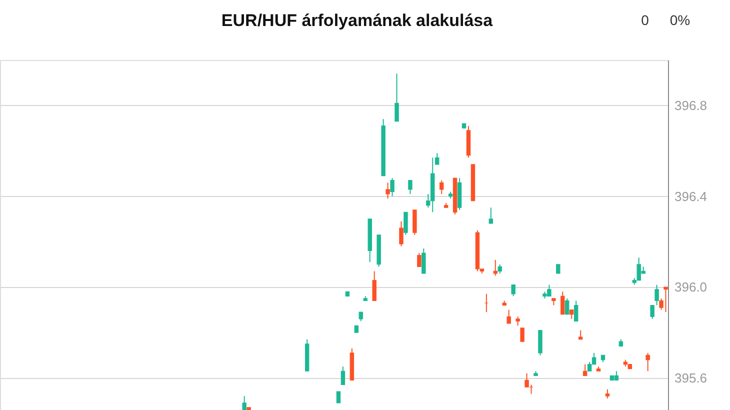 This screenshot has width=730, height=410. I want to click on y-tick-label: 396.4, so click(691, 196).